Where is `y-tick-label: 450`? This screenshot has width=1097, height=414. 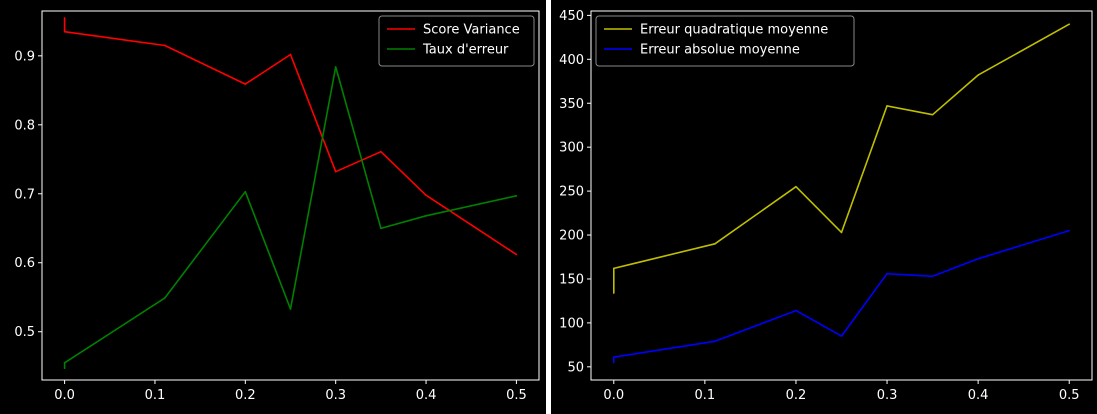 y-tick-label: 450 is located at coordinates (571, 16).